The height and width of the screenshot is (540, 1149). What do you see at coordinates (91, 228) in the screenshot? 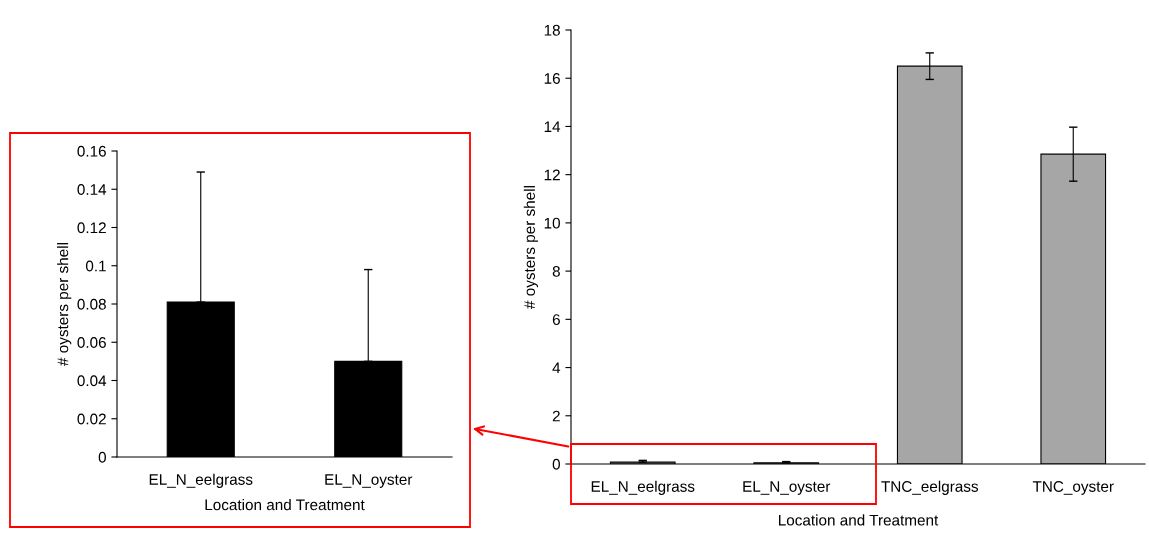
I see `y-tick-label: 0.12` at bounding box center [91, 228].